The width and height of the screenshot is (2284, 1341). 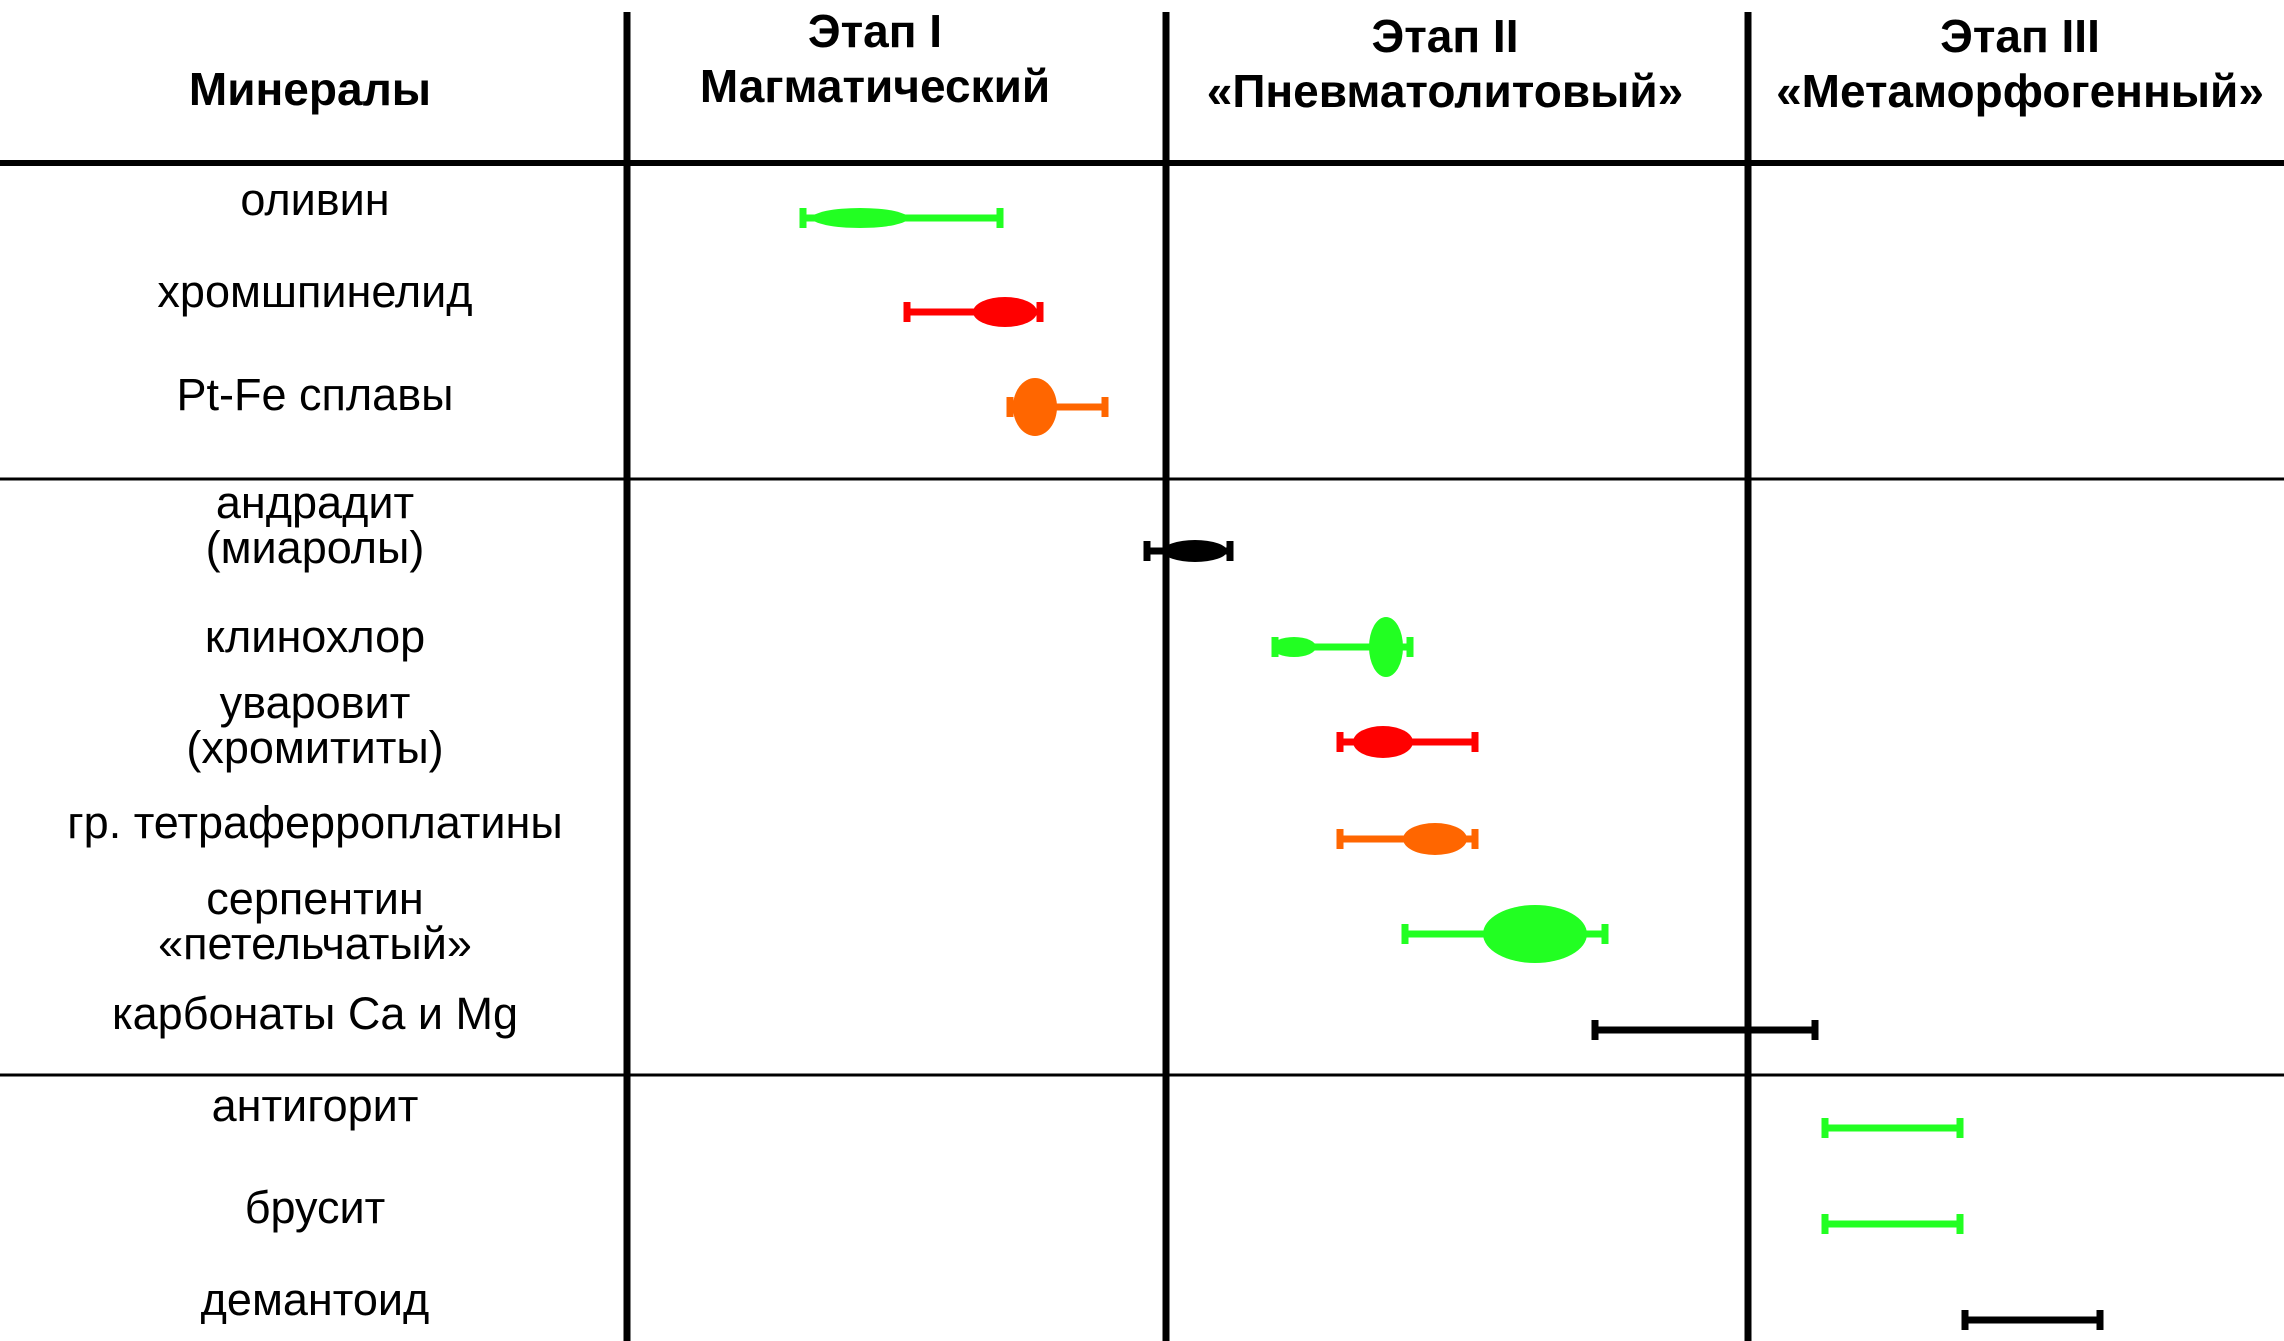 I want to click on mineral-label-line: оливин, so click(x=314, y=199).